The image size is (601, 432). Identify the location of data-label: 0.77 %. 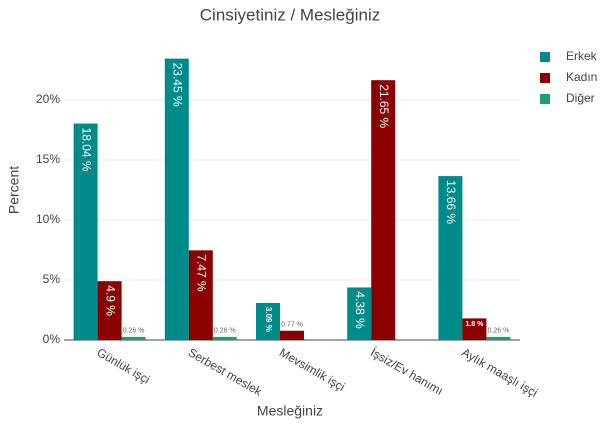
(292, 325).